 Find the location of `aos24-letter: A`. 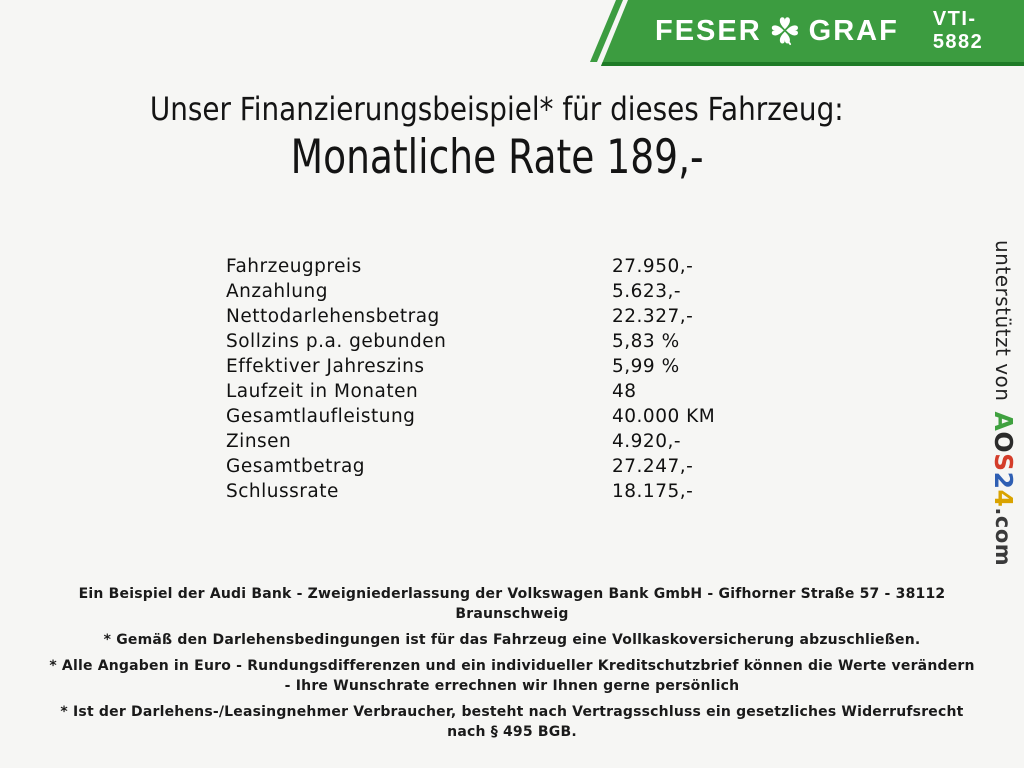

aos24-letter: A is located at coordinates (1003, 421).